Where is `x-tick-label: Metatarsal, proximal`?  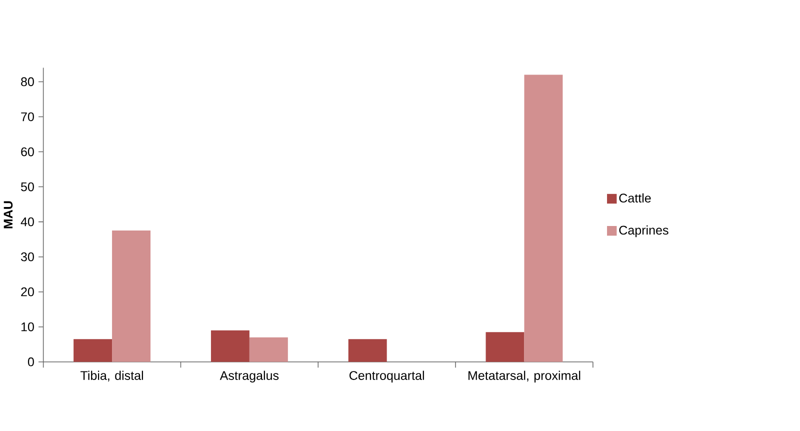
x-tick-label: Metatarsal, proximal is located at coordinates (524, 376).